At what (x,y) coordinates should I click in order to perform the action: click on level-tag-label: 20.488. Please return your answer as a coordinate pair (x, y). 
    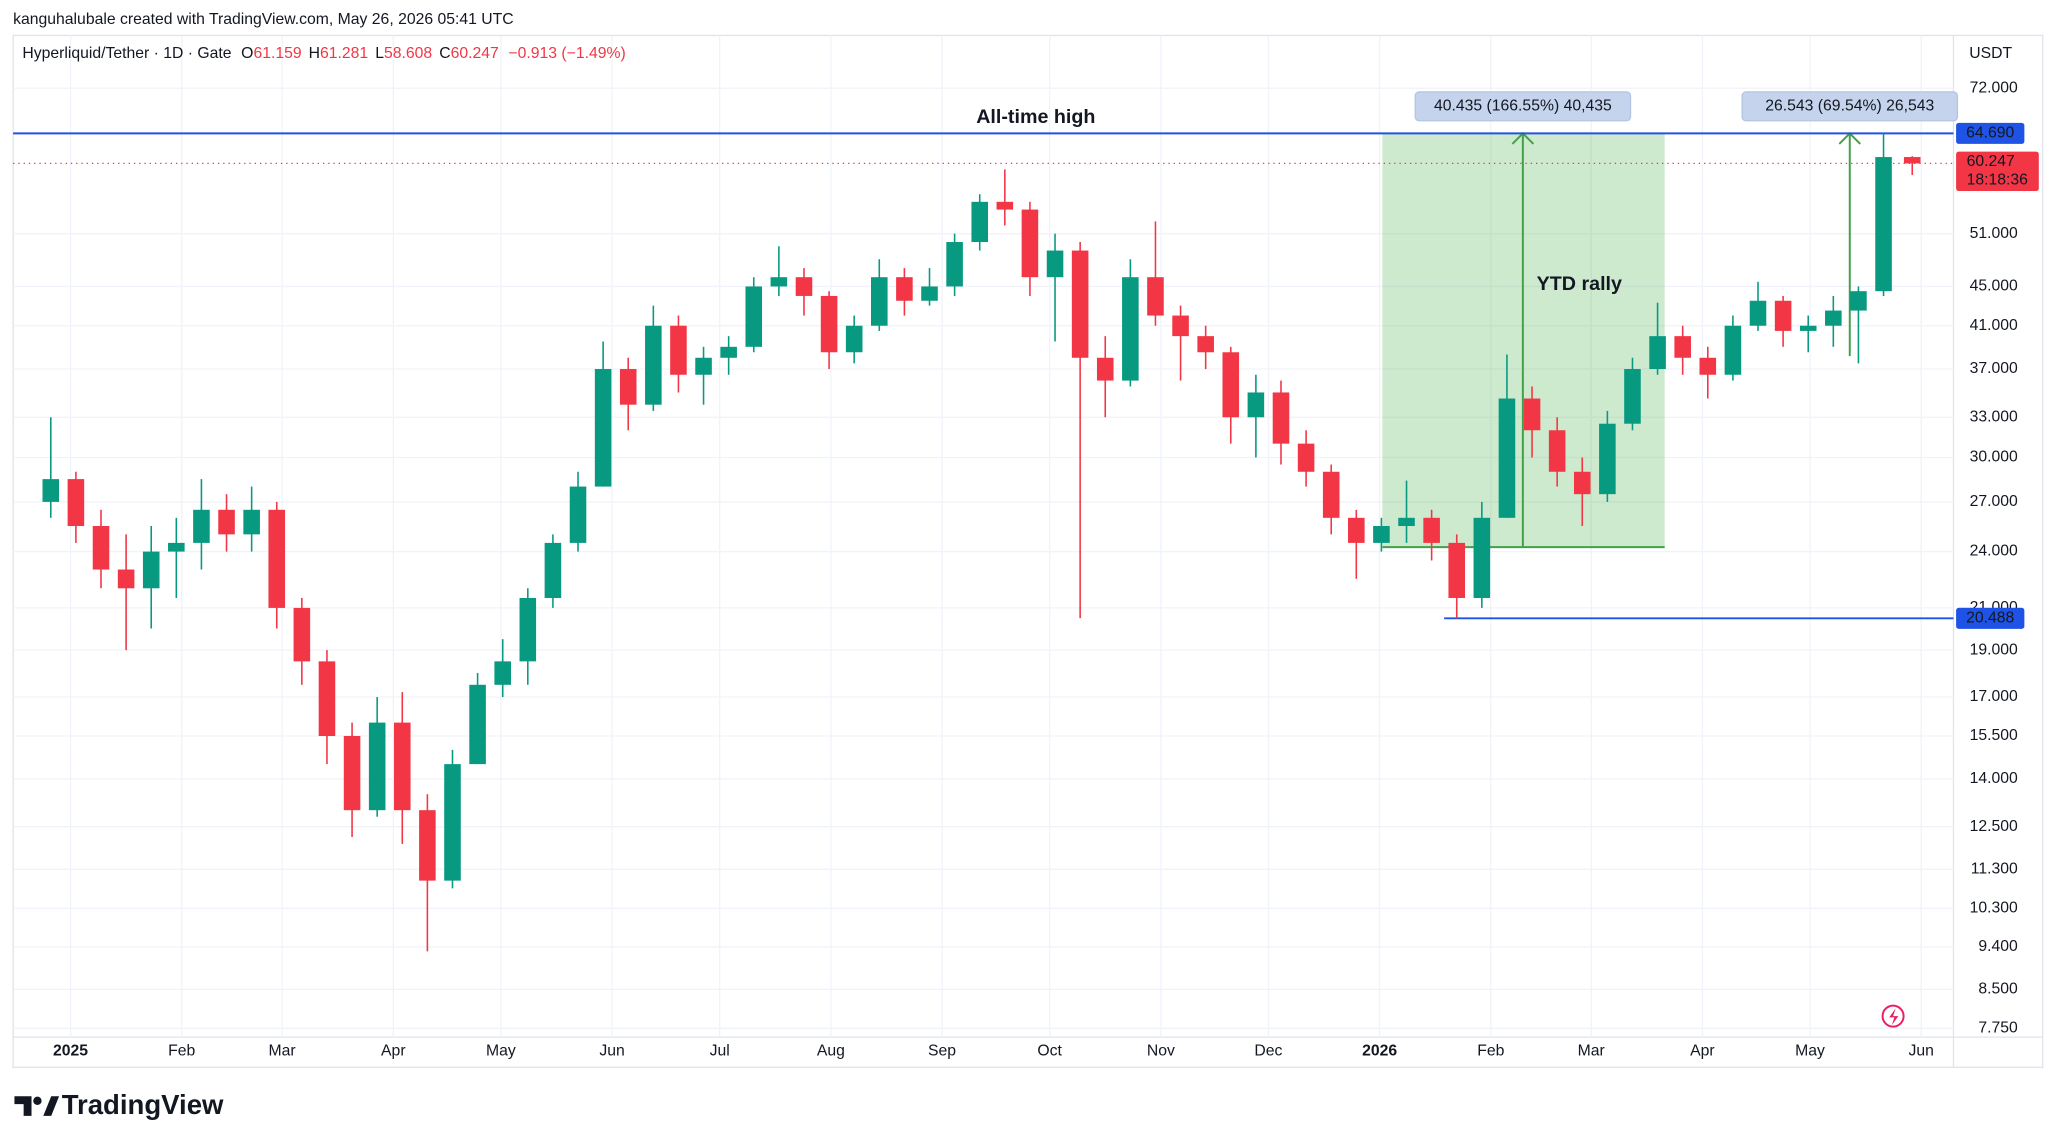
    Looking at the image, I should click on (1990, 617).